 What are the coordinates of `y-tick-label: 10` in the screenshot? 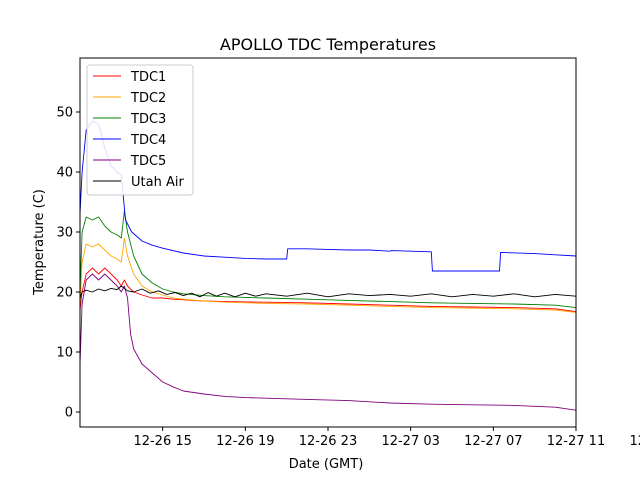 It's located at (64, 353).